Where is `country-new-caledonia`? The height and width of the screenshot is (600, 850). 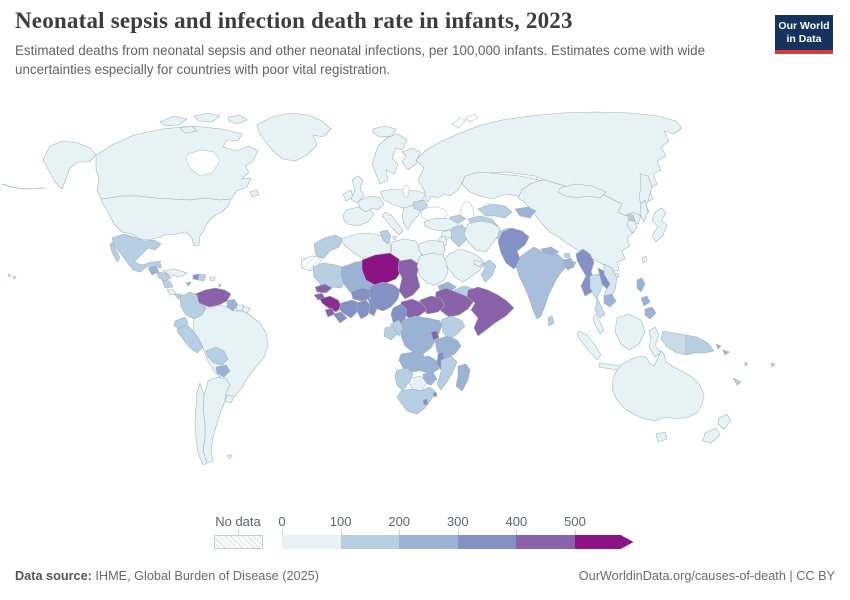 country-new-caledonia is located at coordinates (737, 381).